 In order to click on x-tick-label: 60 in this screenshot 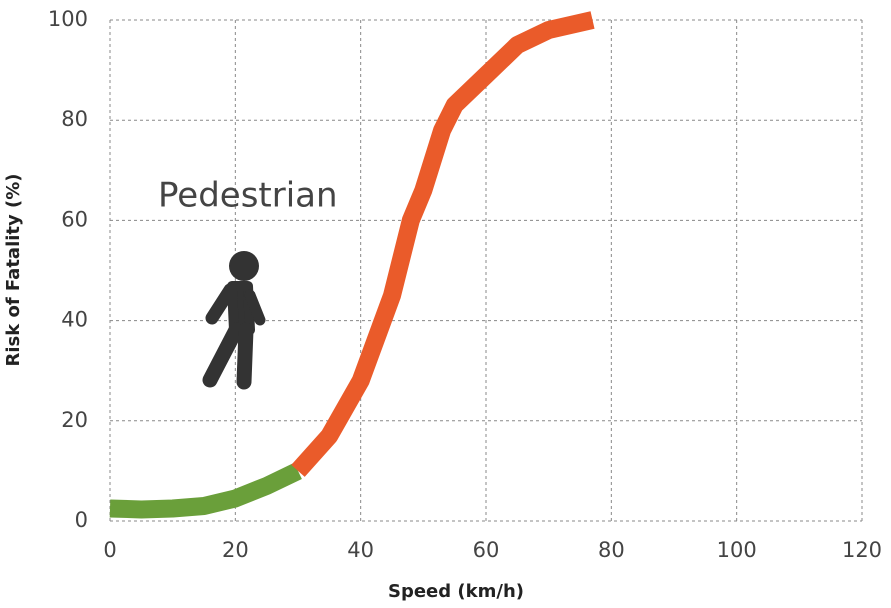, I will do `click(486, 550)`.